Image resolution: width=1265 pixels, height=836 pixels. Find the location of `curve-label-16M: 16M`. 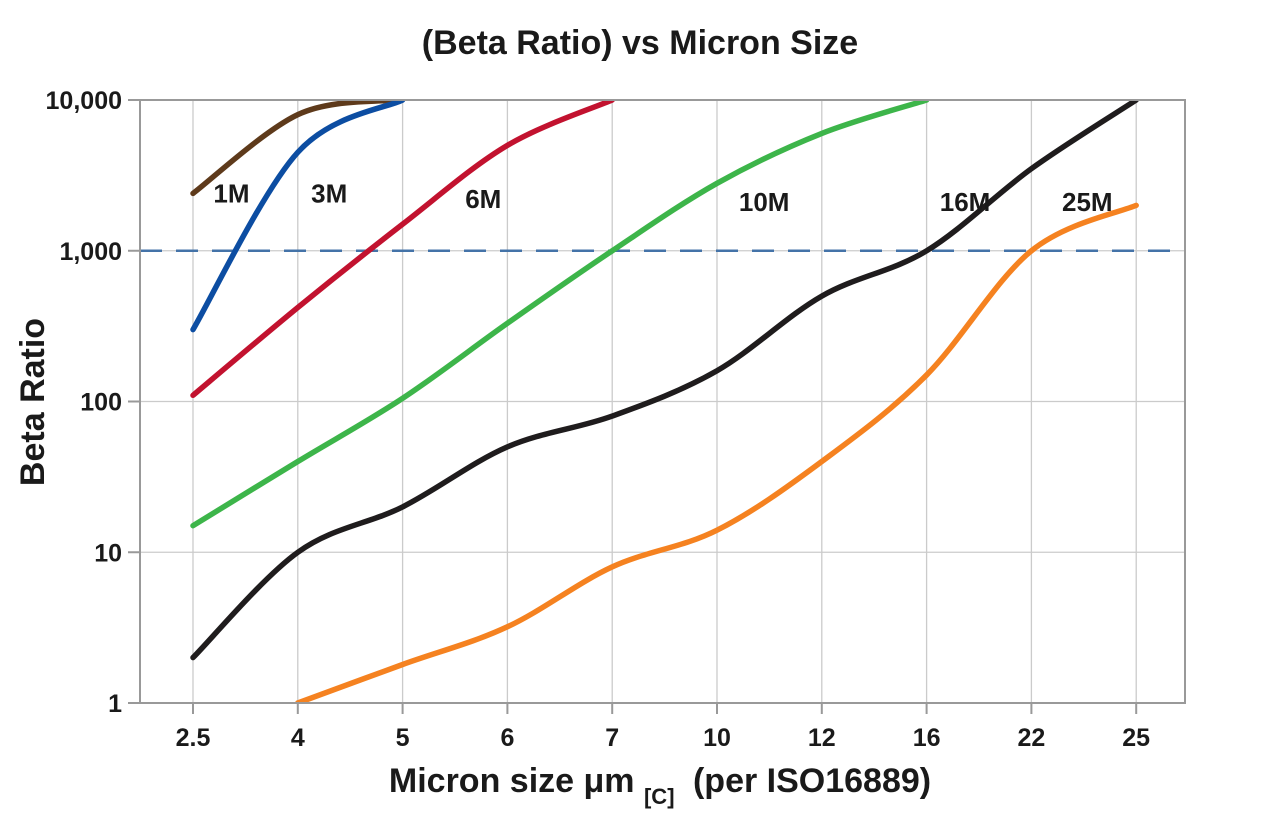

curve-label-16M: 16M is located at coordinates (965, 202).